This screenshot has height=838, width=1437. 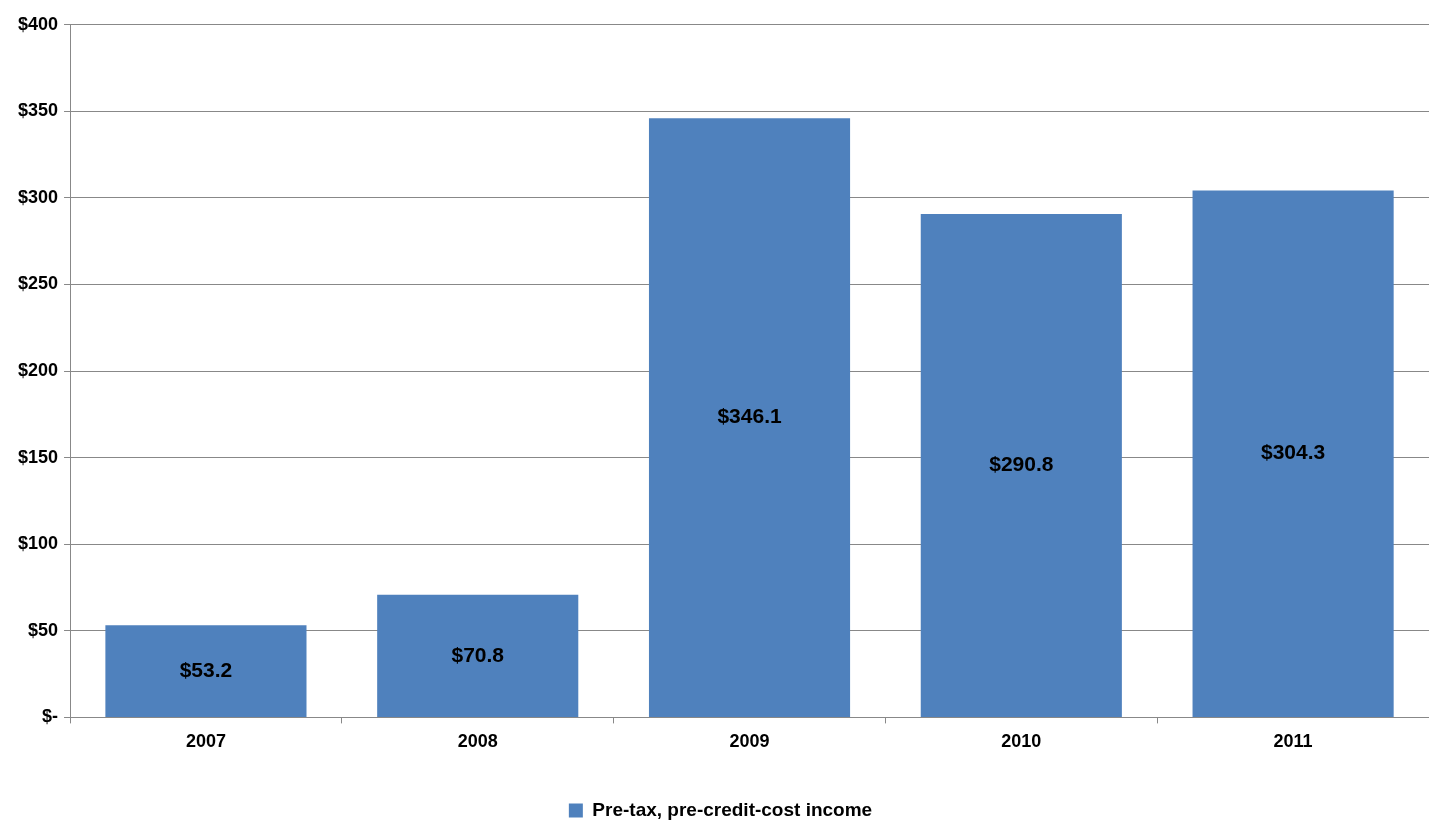 I want to click on data-label: $304.3, so click(x=1293, y=452).